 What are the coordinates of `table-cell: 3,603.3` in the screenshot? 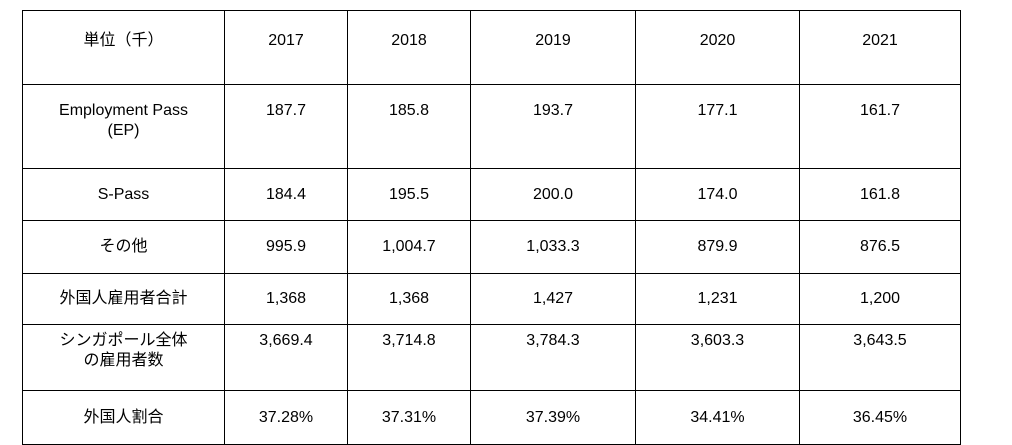 It's located at (717, 357).